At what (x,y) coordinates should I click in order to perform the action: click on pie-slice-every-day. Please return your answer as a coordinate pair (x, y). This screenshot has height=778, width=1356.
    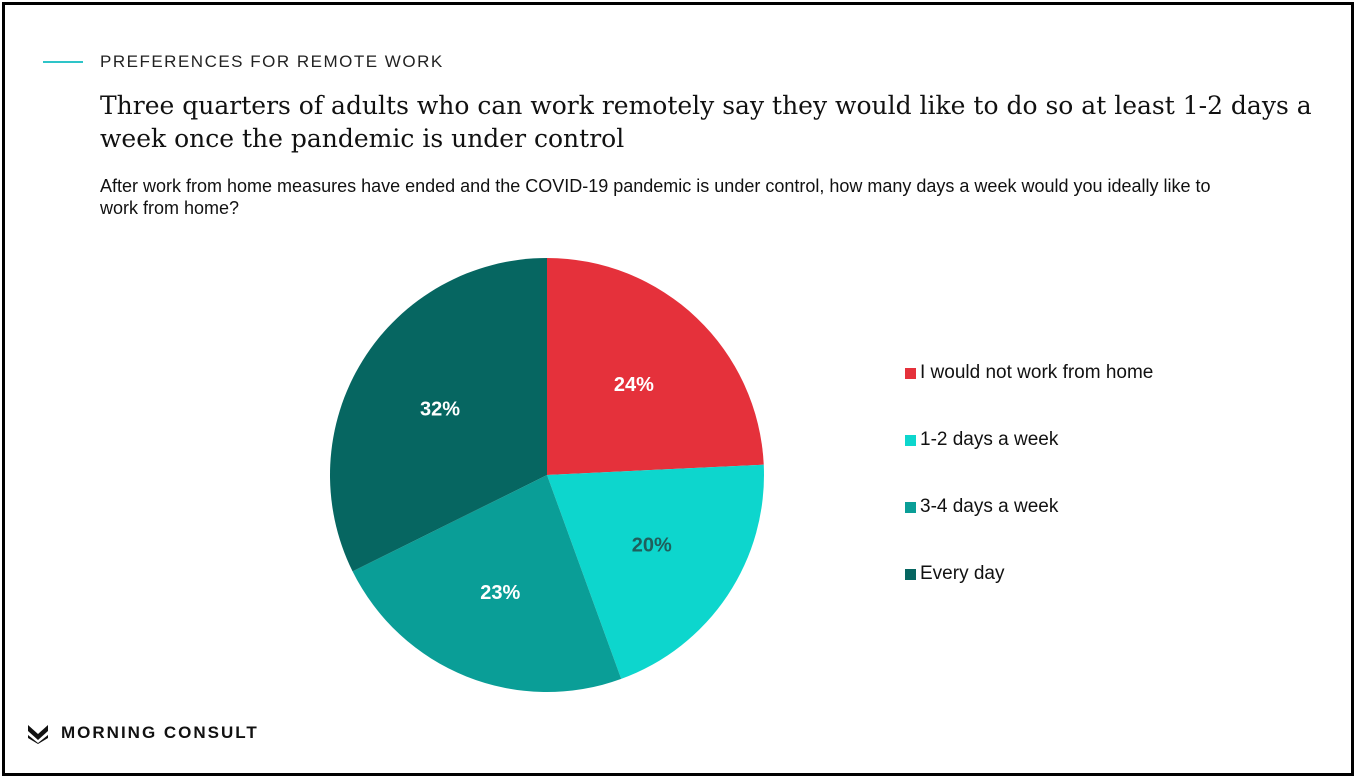
    Looking at the image, I should click on (438, 415).